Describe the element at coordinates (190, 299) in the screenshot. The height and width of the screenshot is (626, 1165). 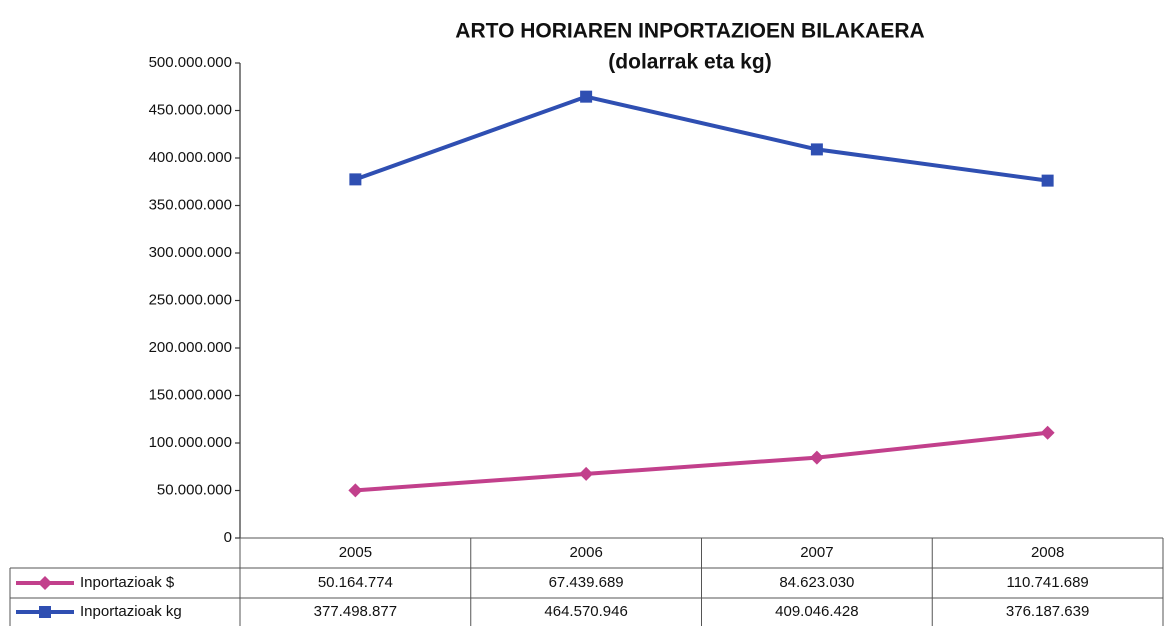
I see `y-tick-label: 250.000.000` at that location.